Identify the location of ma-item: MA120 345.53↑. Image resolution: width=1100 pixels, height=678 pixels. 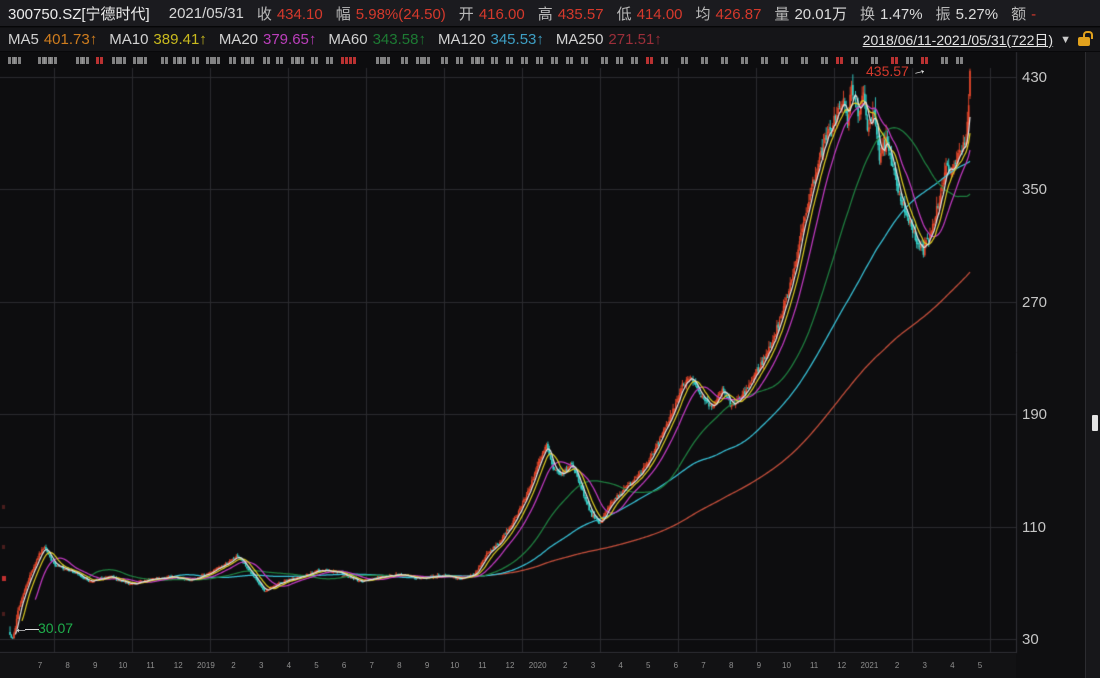
(491, 39).